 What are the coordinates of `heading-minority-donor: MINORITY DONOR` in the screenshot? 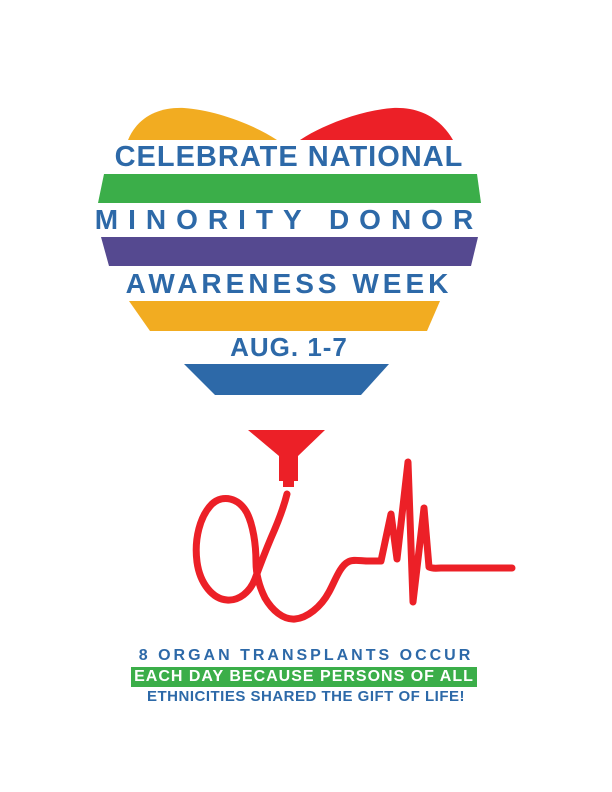 It's located at (289, 219).